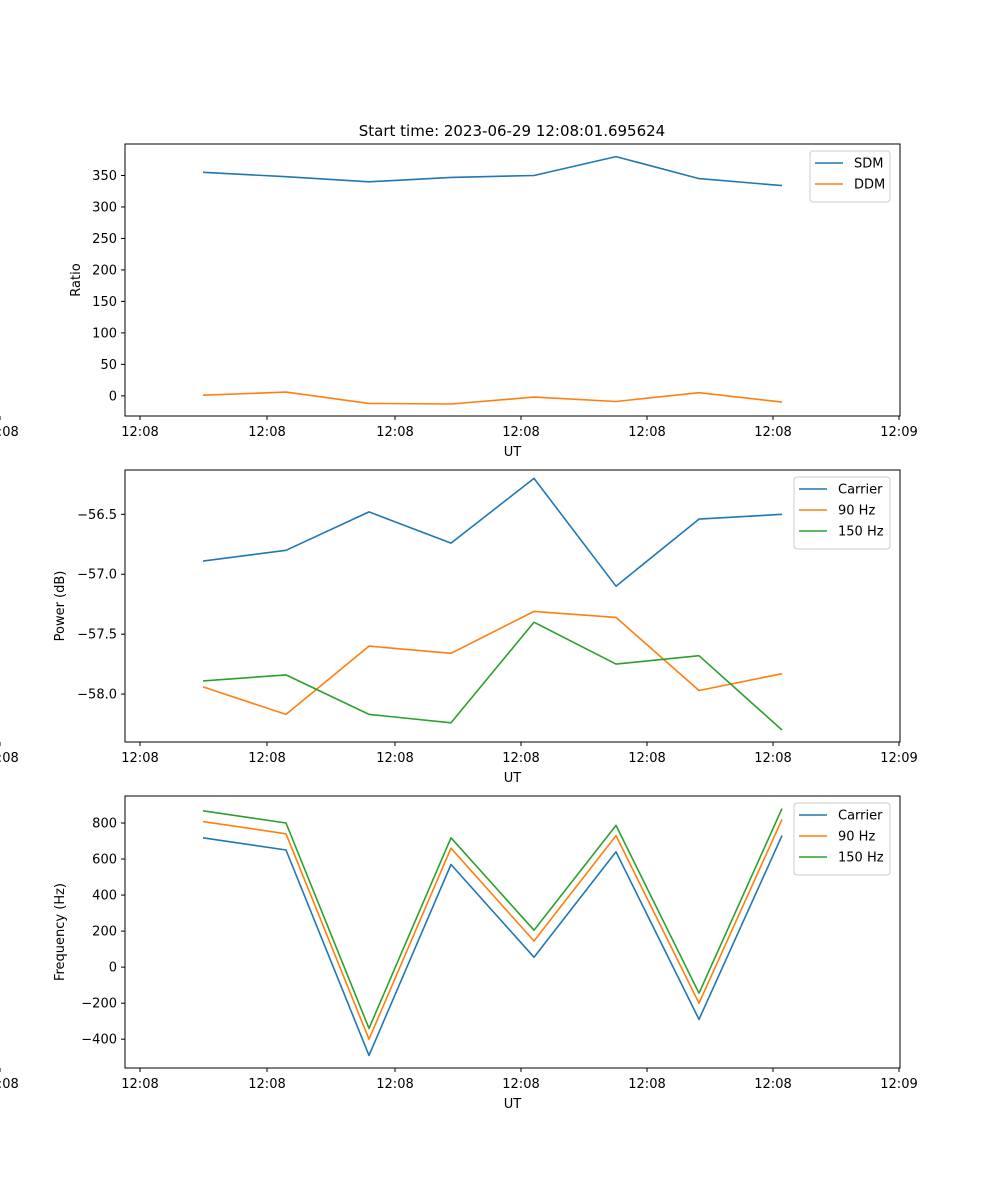 The width and height of the screenshot is (1000, 1200). What do you see at coordinates (97, 695) in the screenshot?
I see `y-tick-label: −58.0` at bounding box center [97, 695].